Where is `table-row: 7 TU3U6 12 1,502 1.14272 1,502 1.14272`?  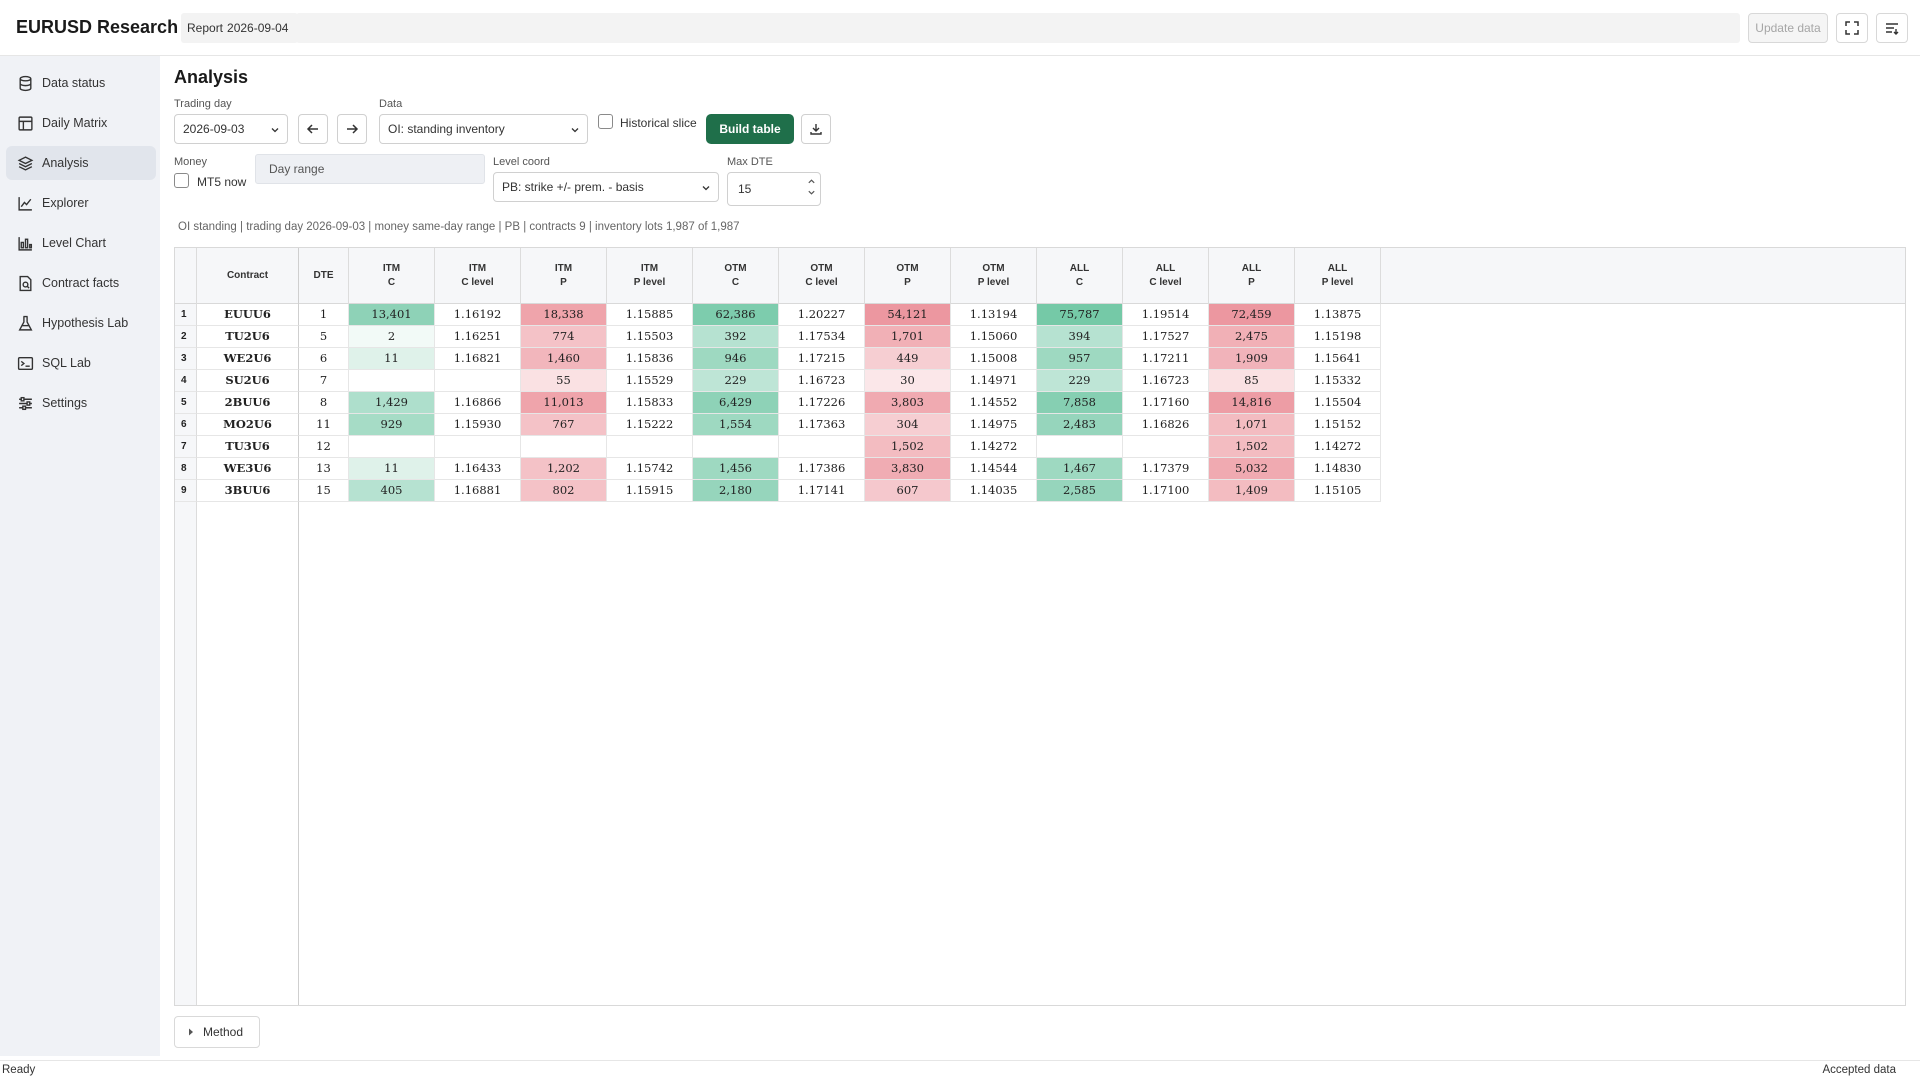
table-row: 7 TU3U6 12 1,502 1.14272 1,502 1.14272 is located at coordinates (903, 447).